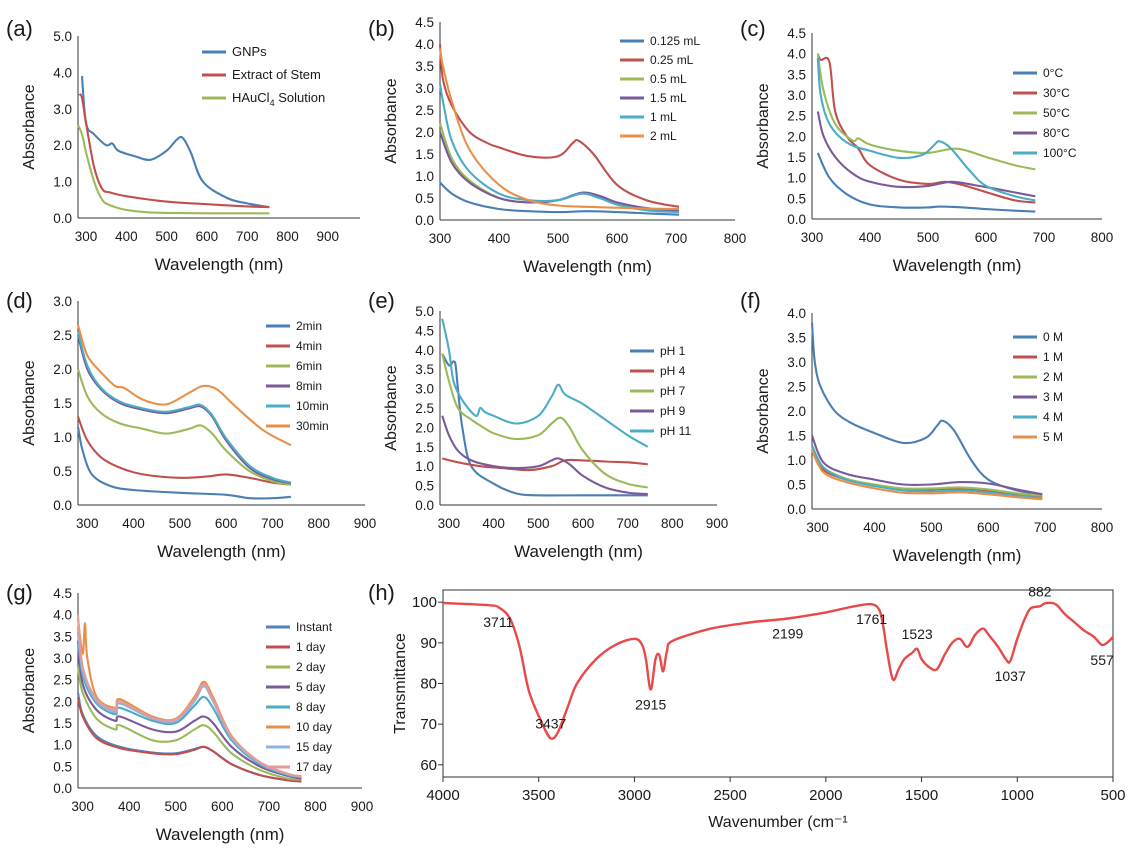 This screenshot has width=1130, height=857. What do you see at coordinates (19, 592) in the screenshot?
I see `panel-label: (g)` at bounding box center [19, 592].